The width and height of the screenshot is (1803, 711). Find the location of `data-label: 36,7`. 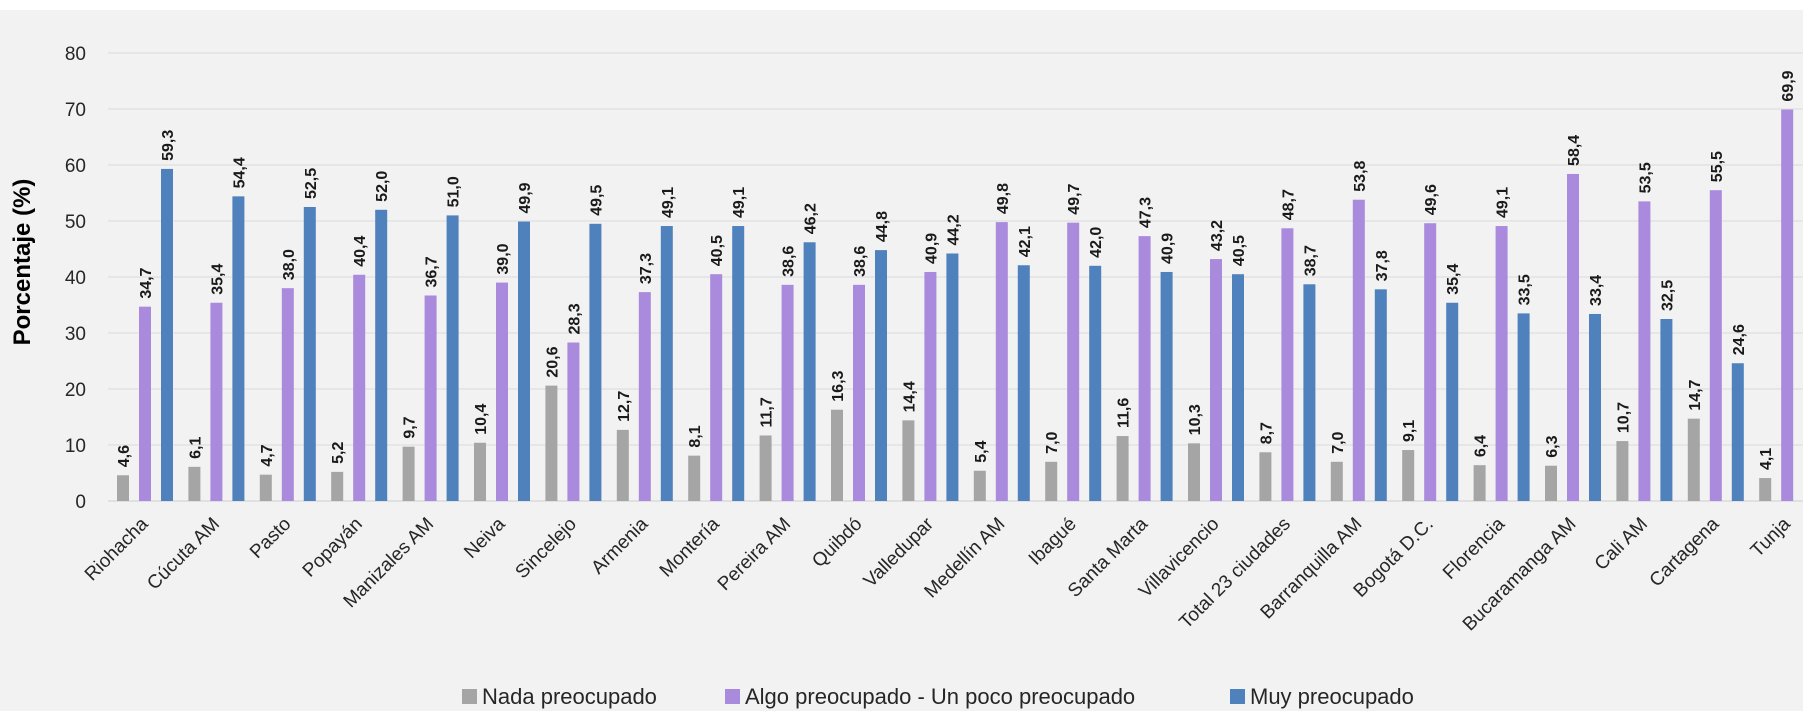

data-label: 36,7 is located at coordinates (432, 271).